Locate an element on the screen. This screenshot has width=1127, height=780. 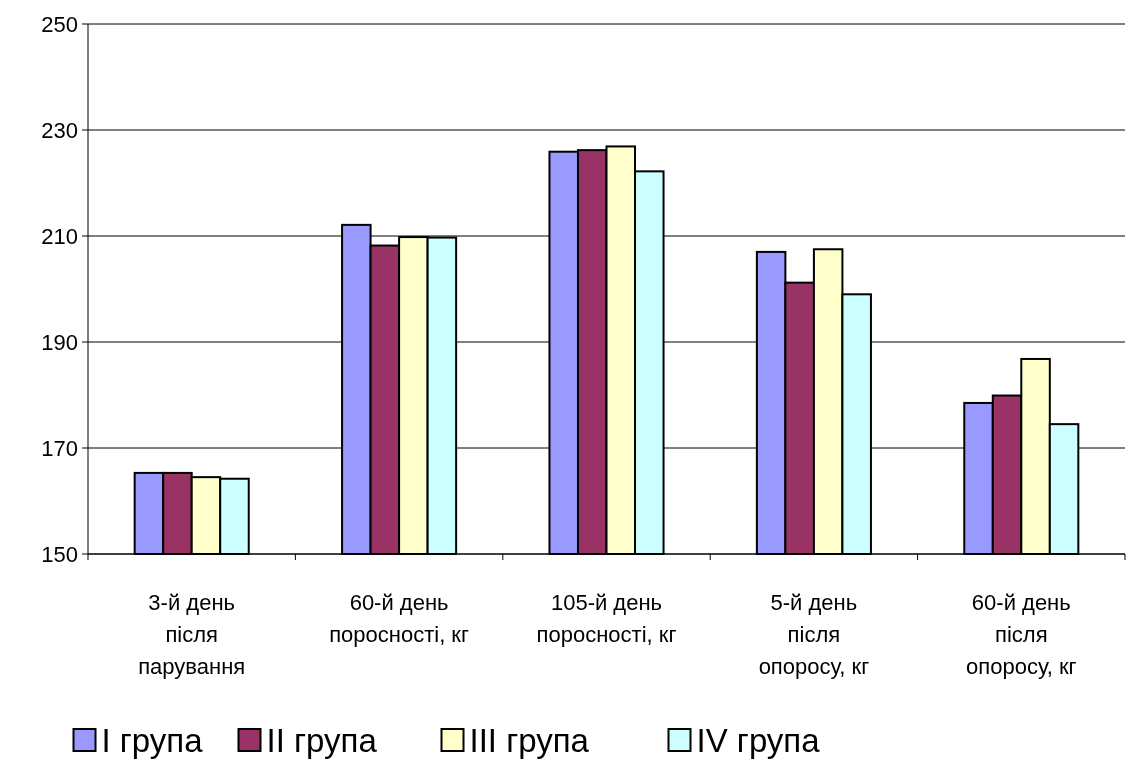
legend-label: II група is located at coordinates (322, 740).